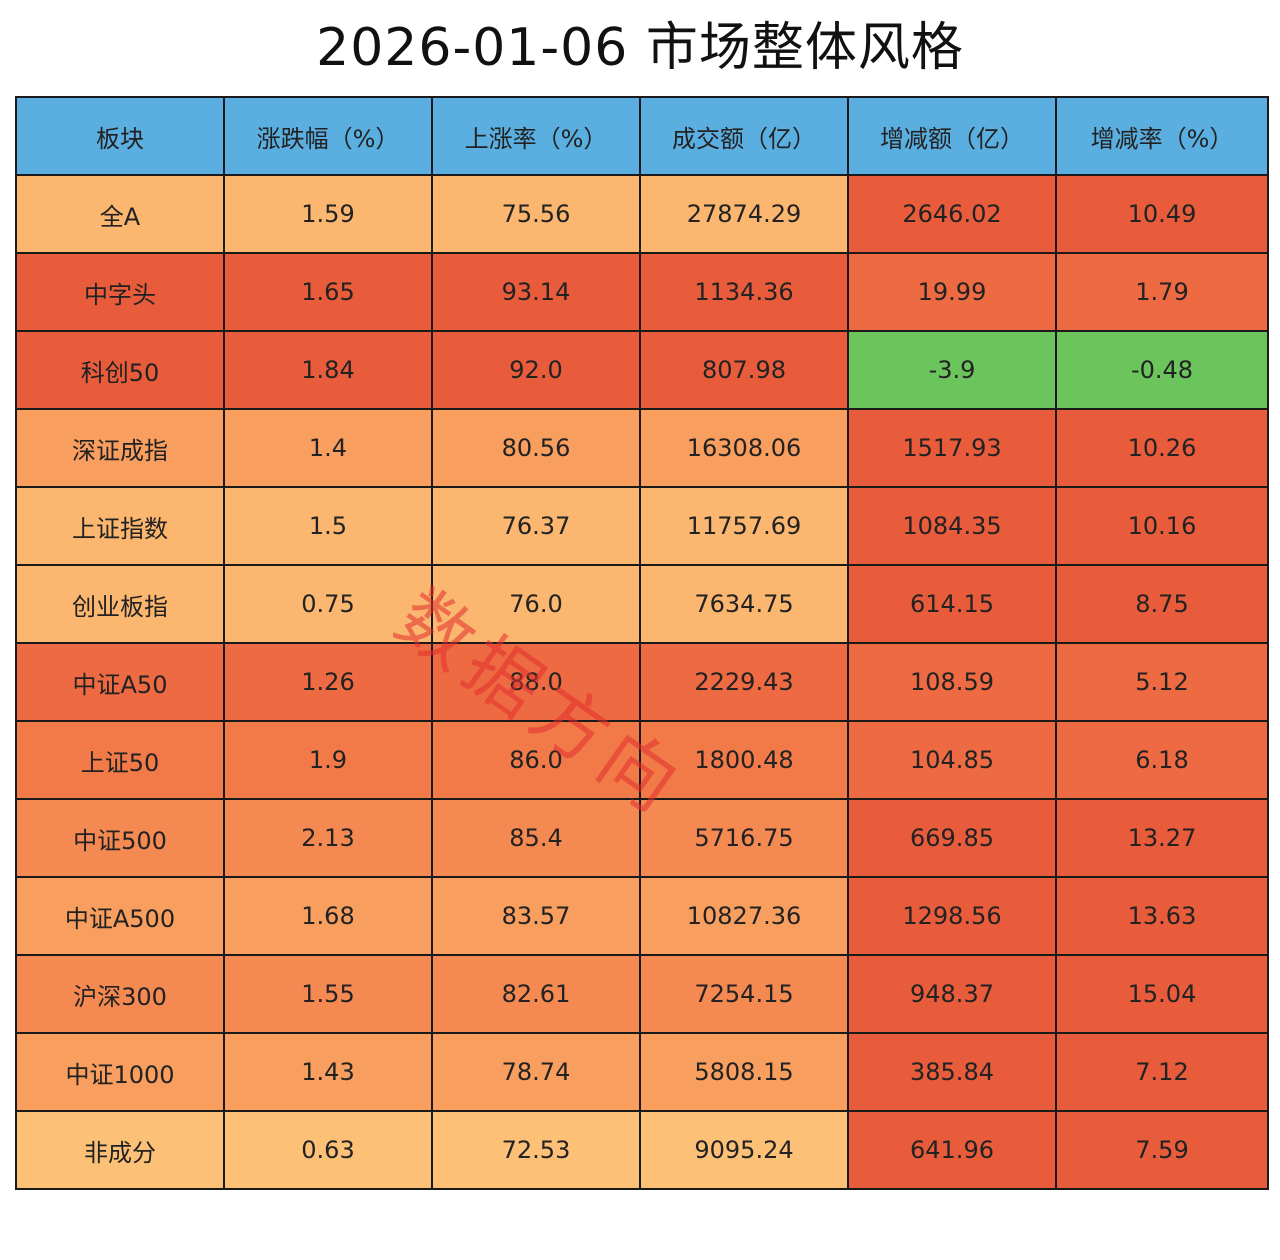  What do you see at coordinates (328, 448) in the screenshot?
I see `cell-change-pct: 1.4` at bounding box center [328, 448].